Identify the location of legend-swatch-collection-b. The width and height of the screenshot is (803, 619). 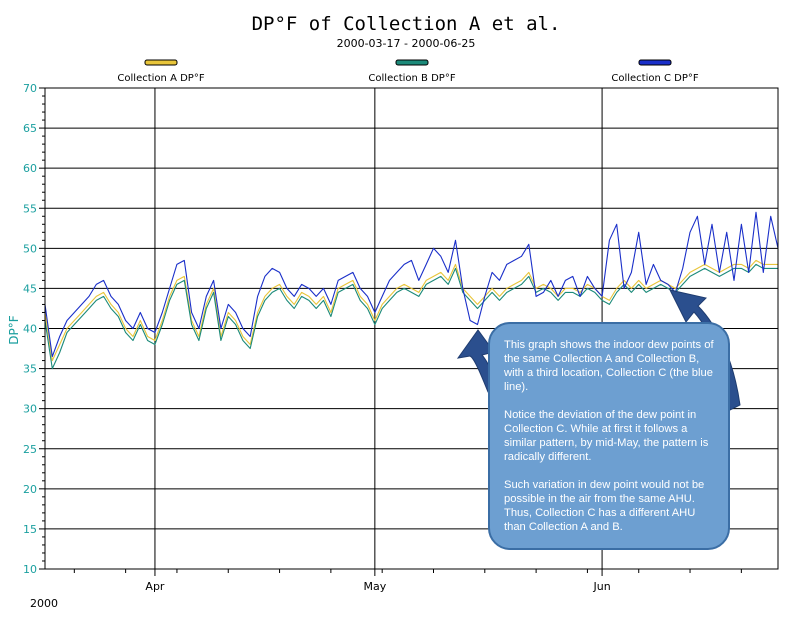
(412, 62).